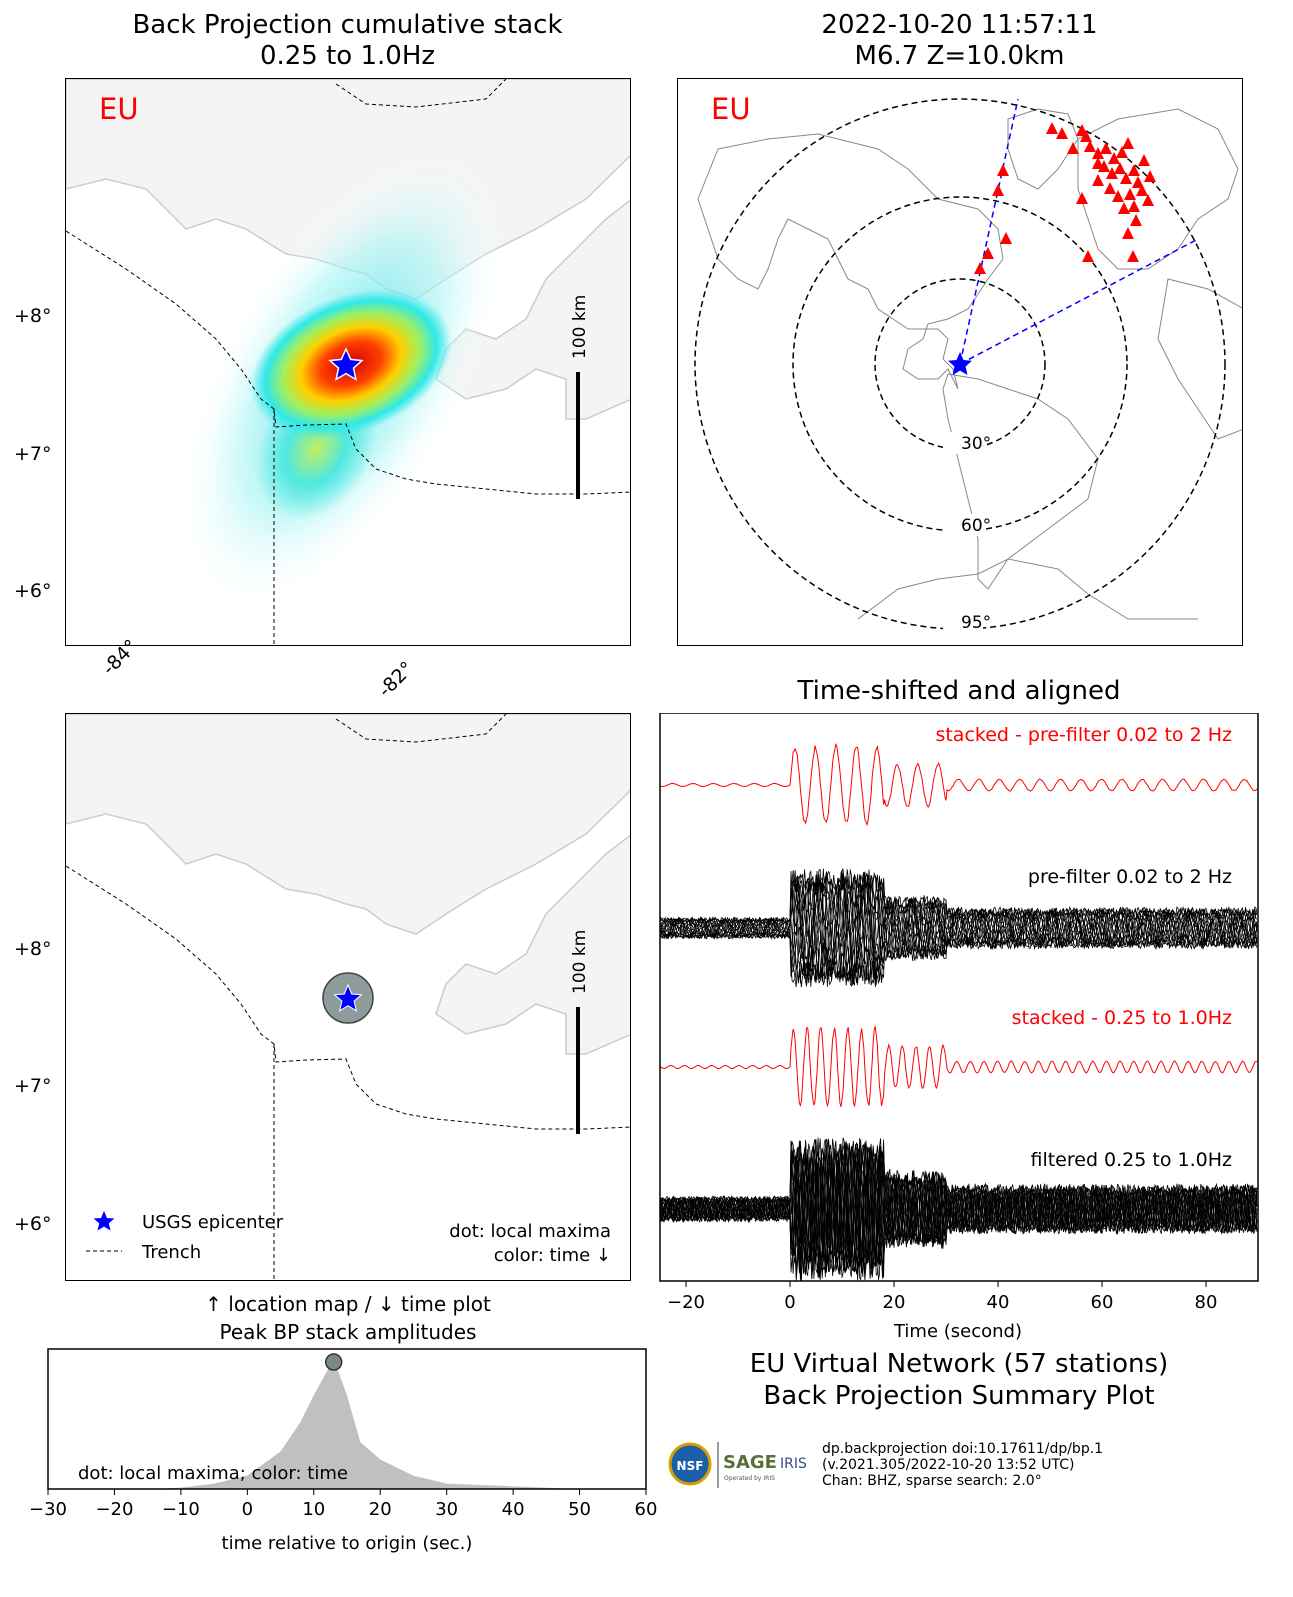 Image resolution: width=1293 pixels, height=1597 pixels. Describe the element at coordinates (347, 1424) in the screenshot. I see `peak-amplitude-area` at that location.